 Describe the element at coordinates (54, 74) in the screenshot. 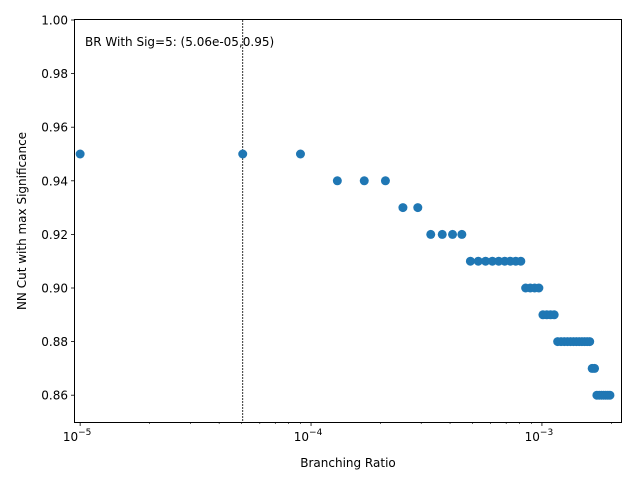

I see `y-tick-label: 0.98` at that location.